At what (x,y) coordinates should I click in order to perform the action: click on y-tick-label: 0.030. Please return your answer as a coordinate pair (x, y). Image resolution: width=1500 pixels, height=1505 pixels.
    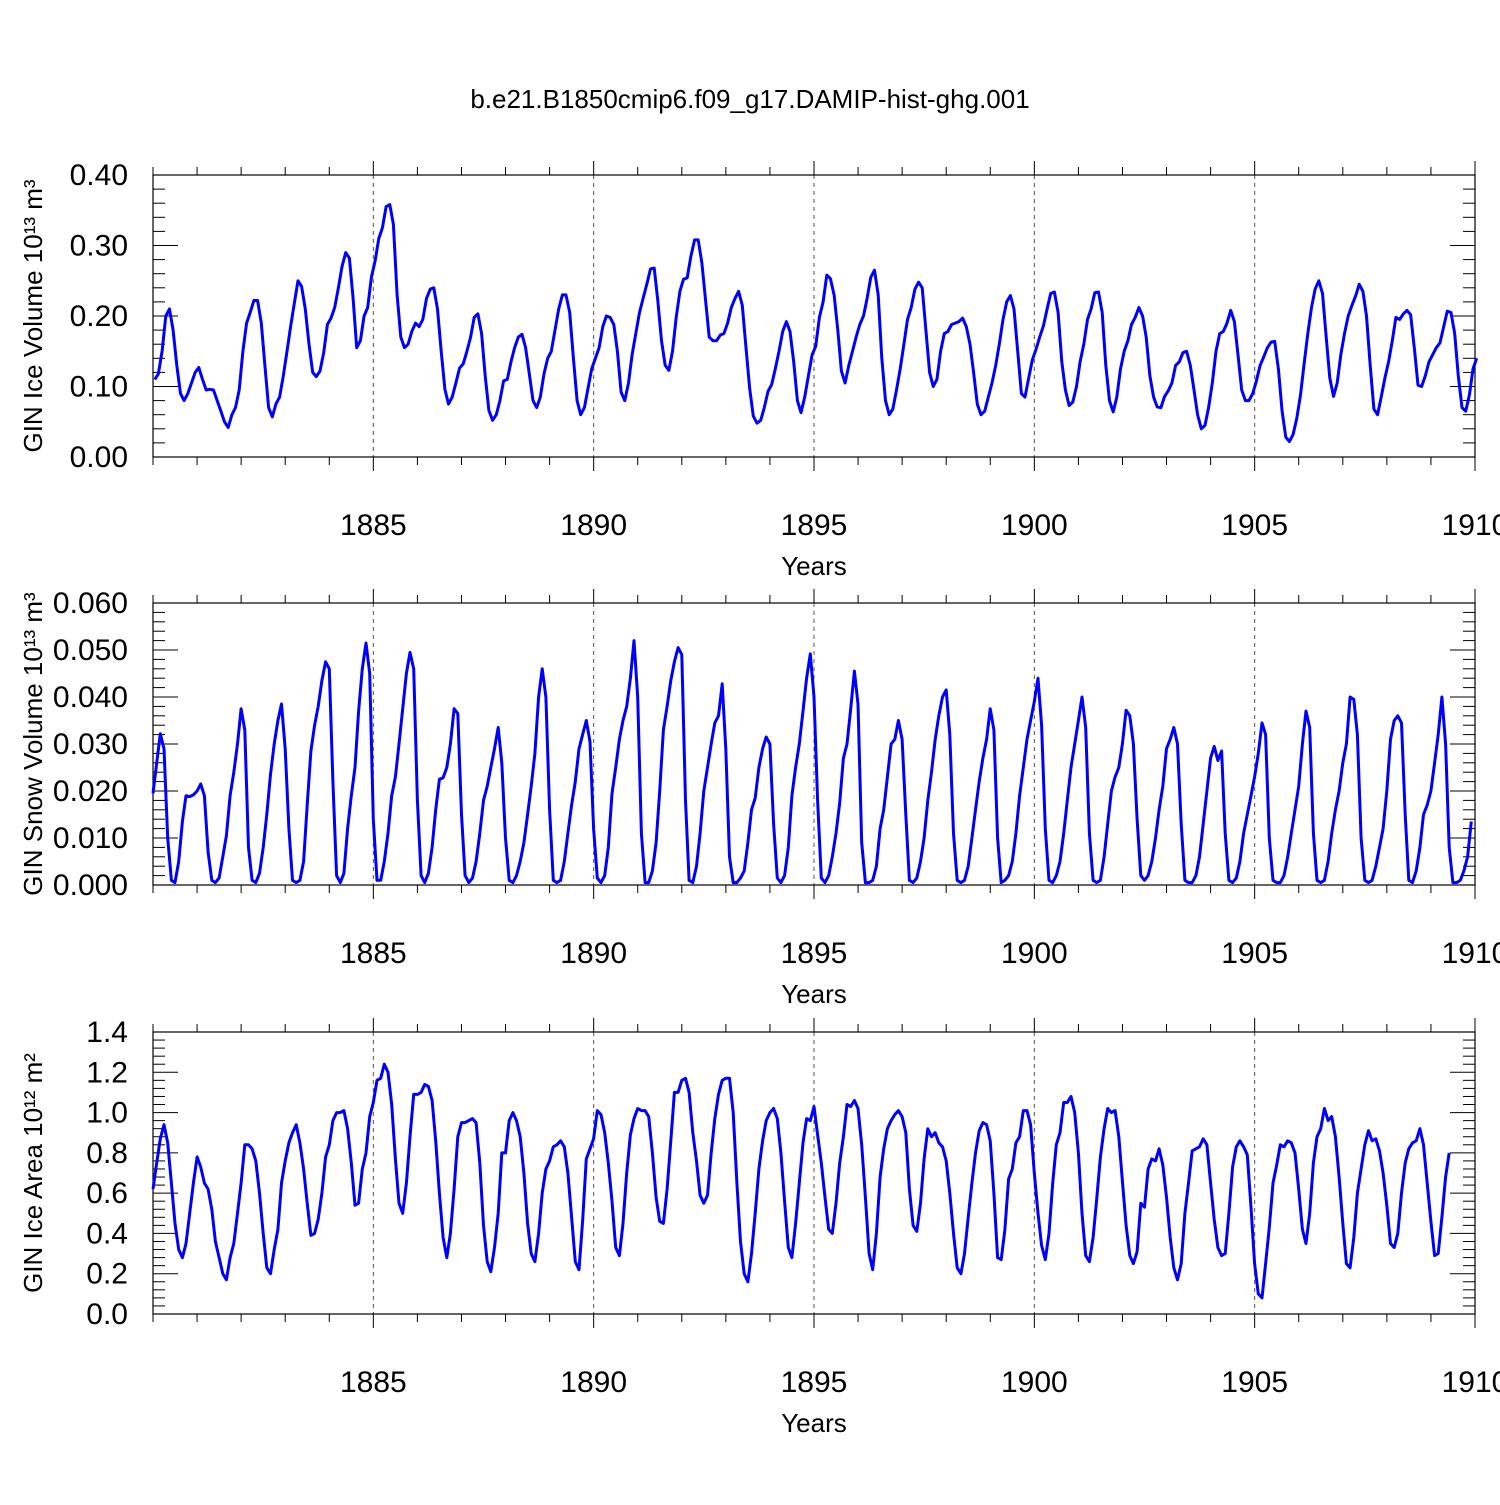
    Looking at the image, I should click on (90, 744).